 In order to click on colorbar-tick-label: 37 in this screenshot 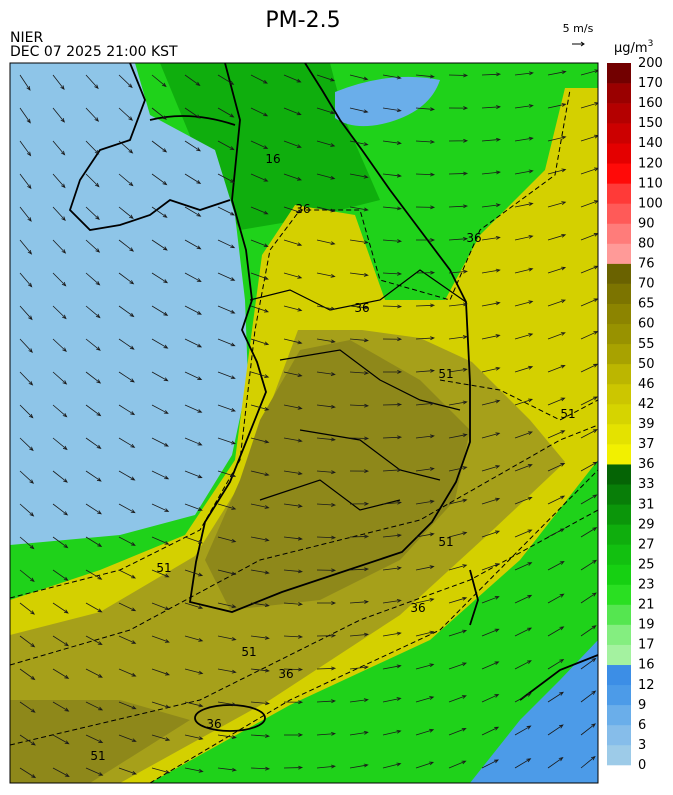, I will do `click(646, 444)`.